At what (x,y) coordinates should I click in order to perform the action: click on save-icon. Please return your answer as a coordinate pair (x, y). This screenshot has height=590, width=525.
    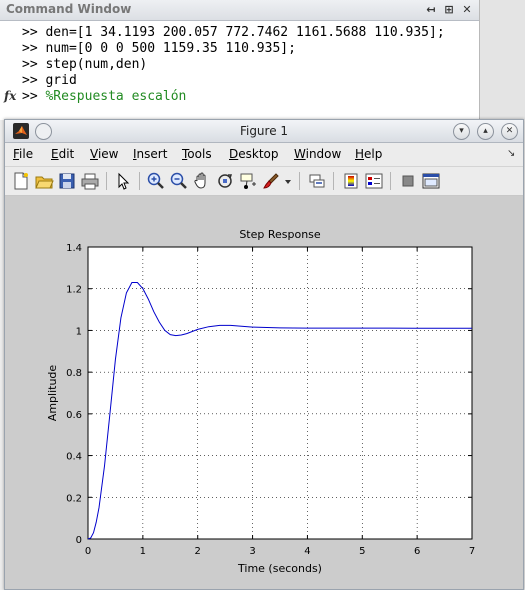
    Looking at the image, I should click on (67, 181).